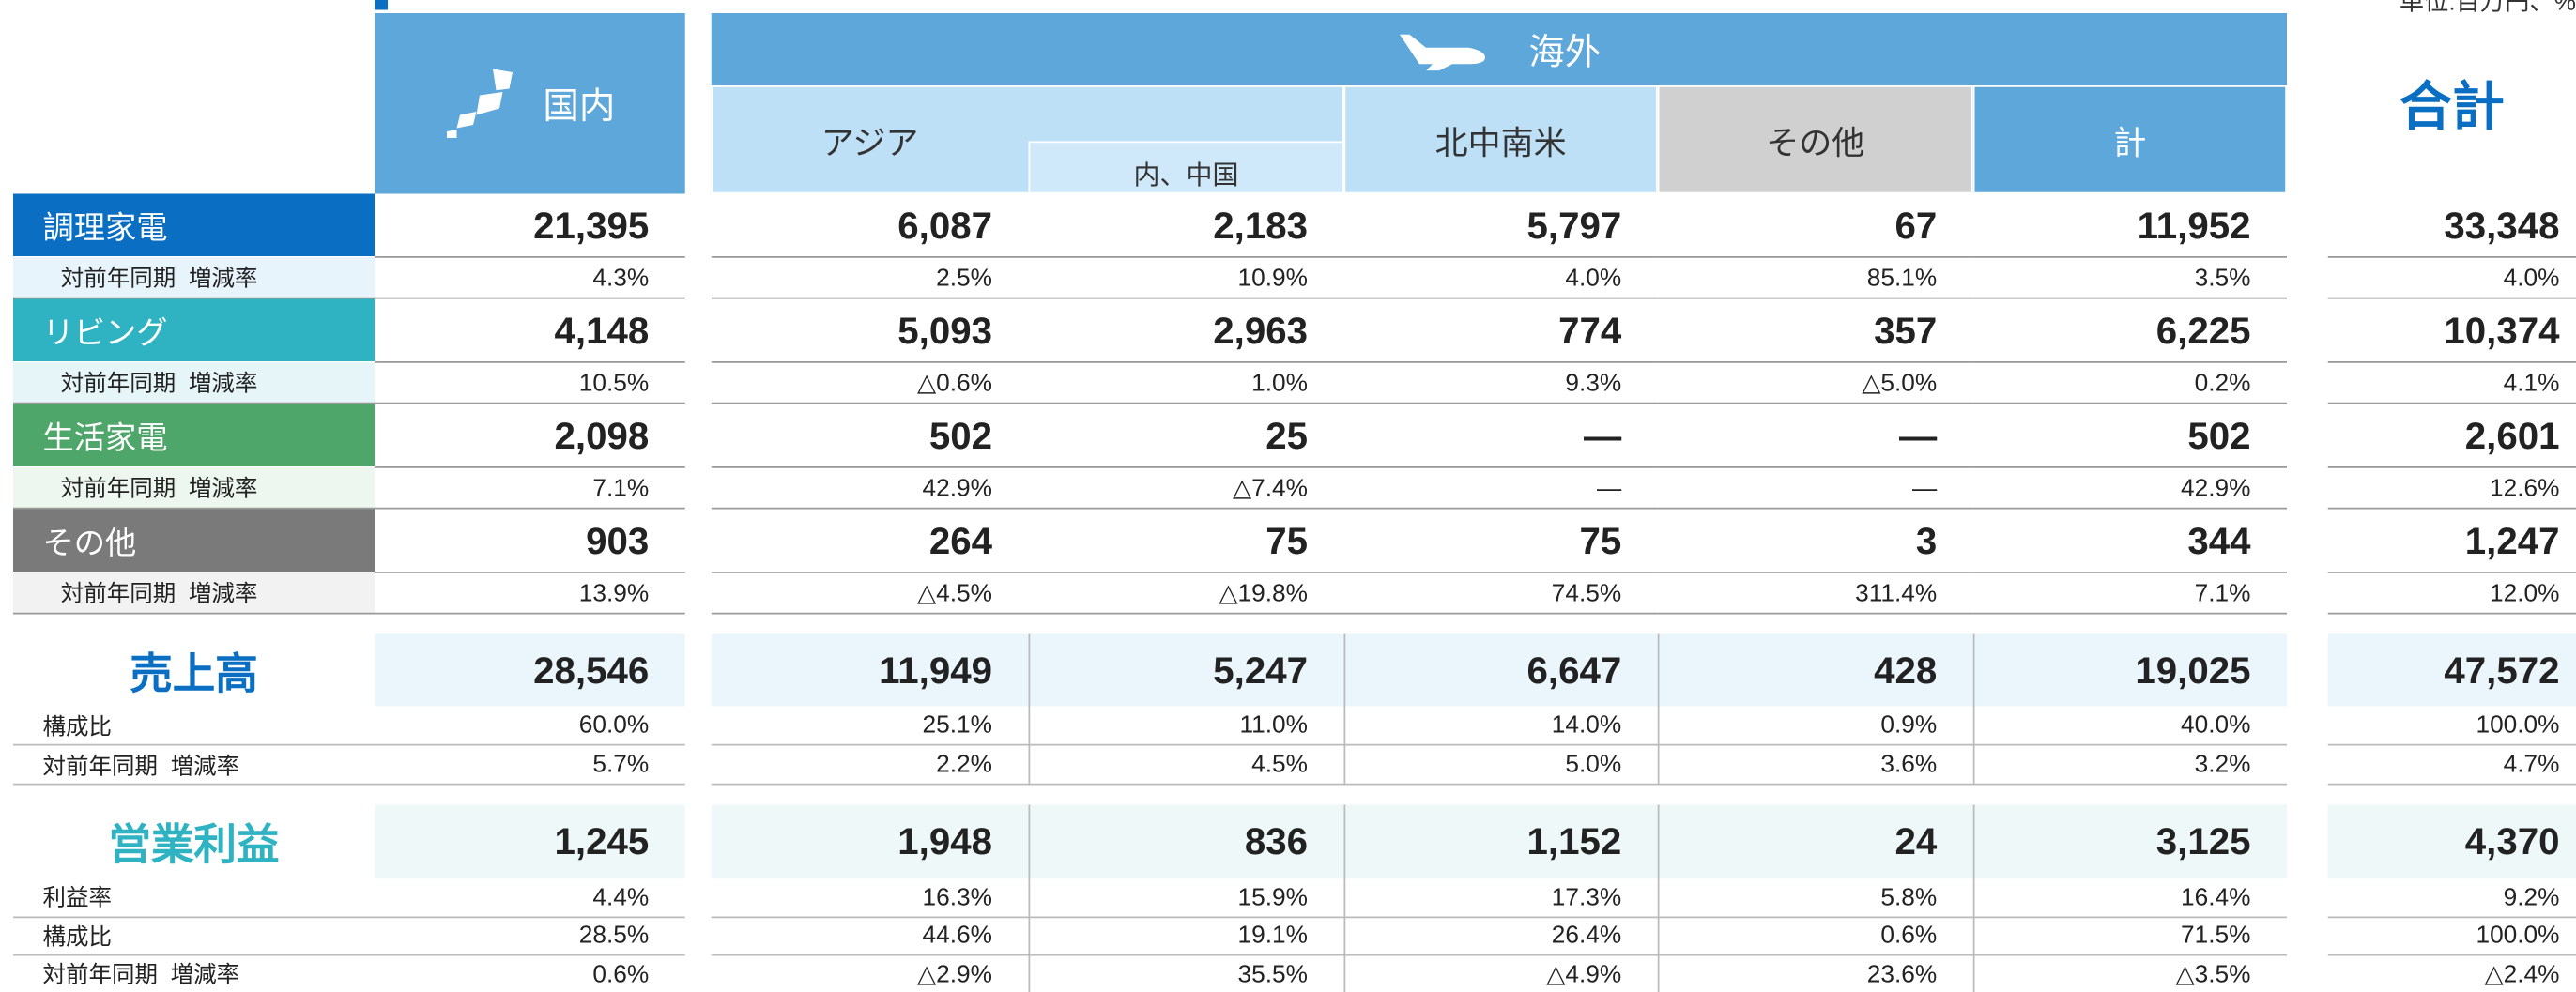 The image size is (2576, 992). Describe the element at coordinates (870, 226) in the screenshot. I see `segment-value: 6,087` at that location.